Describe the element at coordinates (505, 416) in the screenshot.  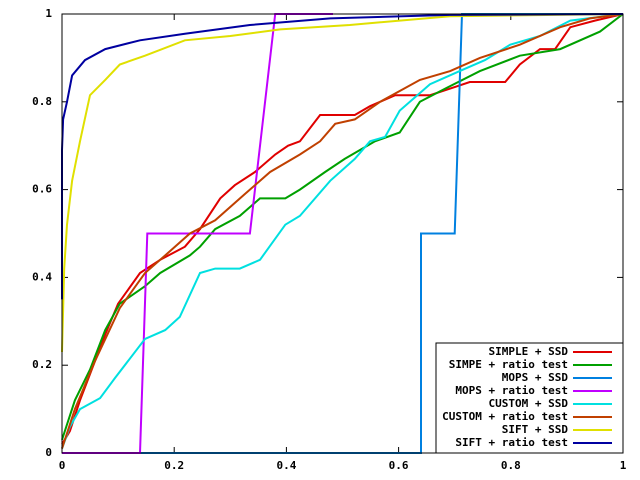
I see `legend-label: CUSTOM + ratio test` at that location.